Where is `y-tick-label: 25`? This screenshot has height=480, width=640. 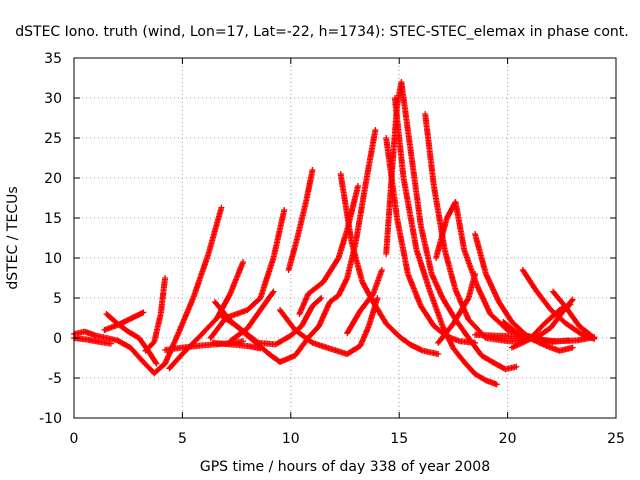 y-tick-label: 25 is located at coordinates (53, 139).